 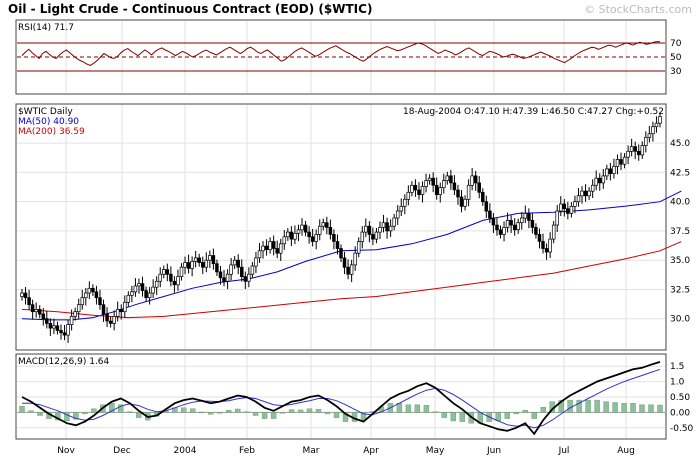 What do you see at coordinates (680, 144) in the screenshot?
I see `price-tick-label: 45.0` at bounding box center [680, 144].